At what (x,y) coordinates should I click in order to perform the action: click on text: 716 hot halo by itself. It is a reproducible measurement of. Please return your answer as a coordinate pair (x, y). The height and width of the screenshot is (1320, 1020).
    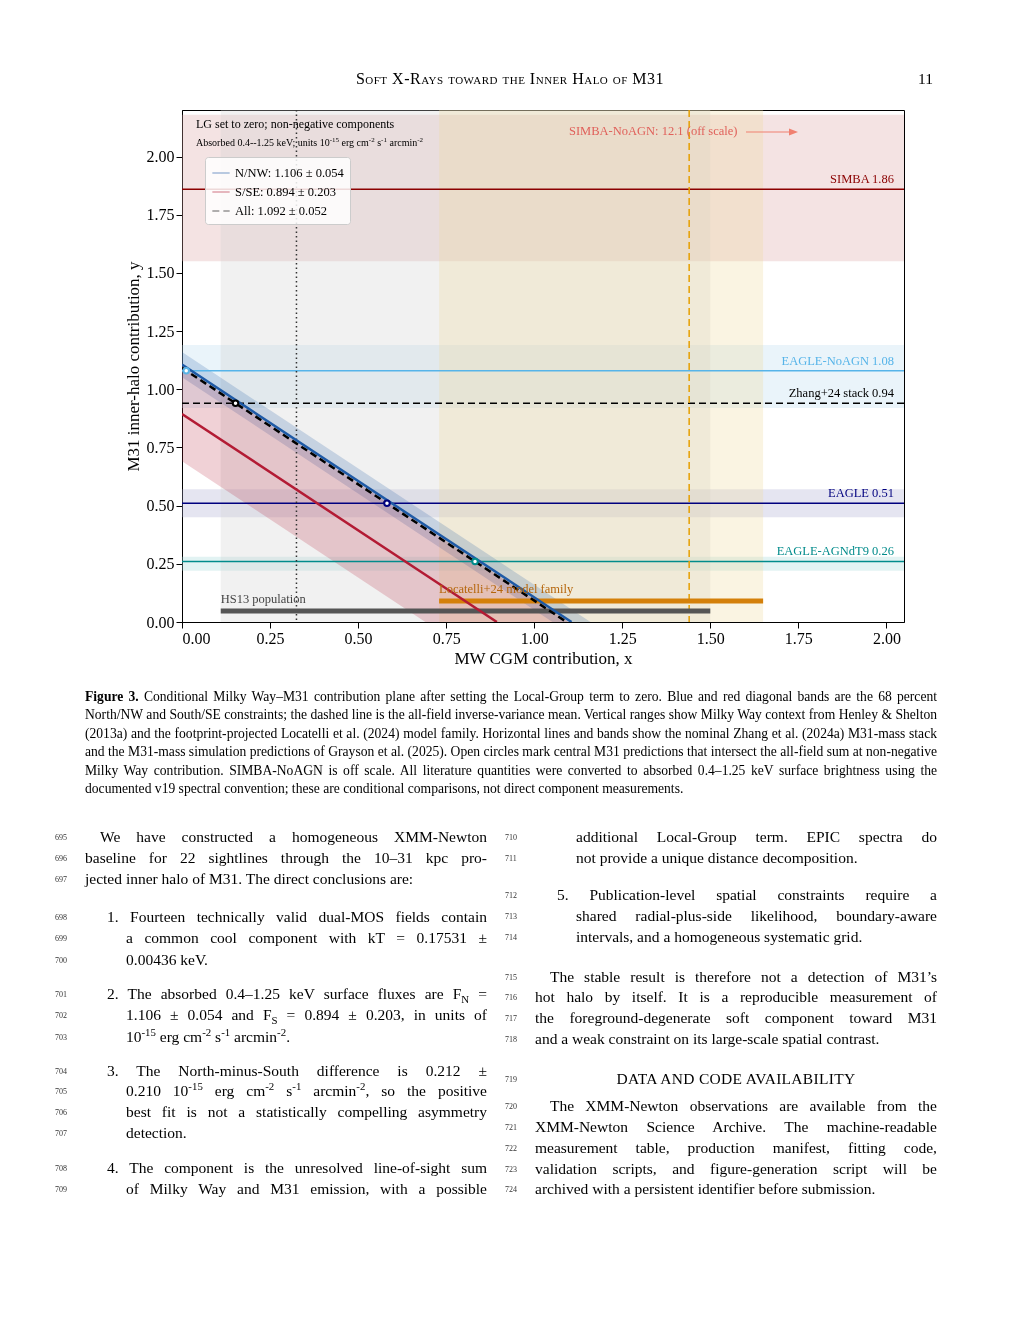
    Looking at the image, I should click on (721, 996).